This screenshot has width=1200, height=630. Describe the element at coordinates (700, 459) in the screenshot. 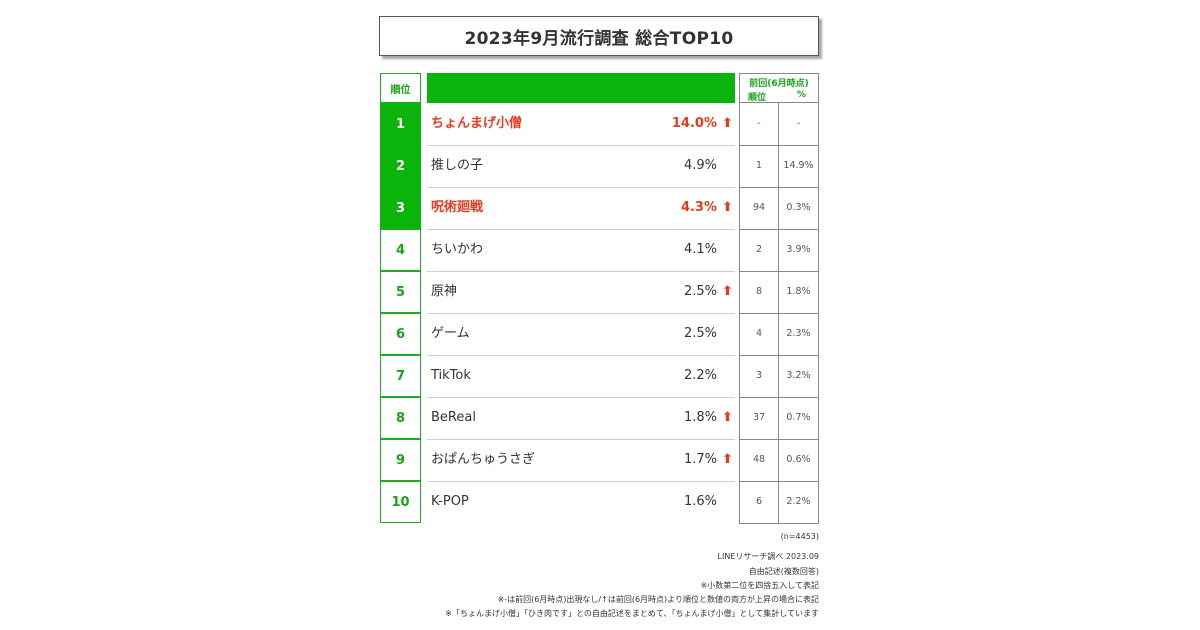

I see `item-pct: 1.7%` at that location.